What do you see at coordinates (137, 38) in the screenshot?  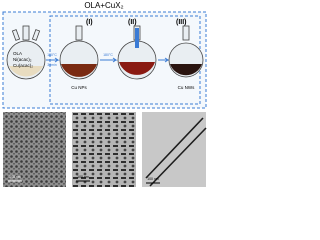 I see `syringe` at bounding box center [137, 38].